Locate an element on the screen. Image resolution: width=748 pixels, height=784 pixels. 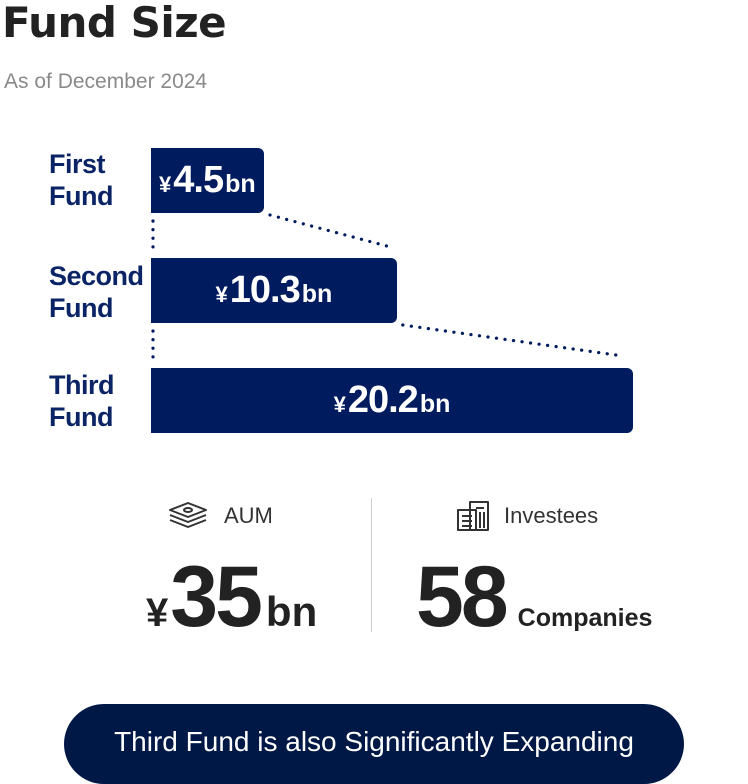
fund-label-first-line1: First is located at coordinates (77, 164).